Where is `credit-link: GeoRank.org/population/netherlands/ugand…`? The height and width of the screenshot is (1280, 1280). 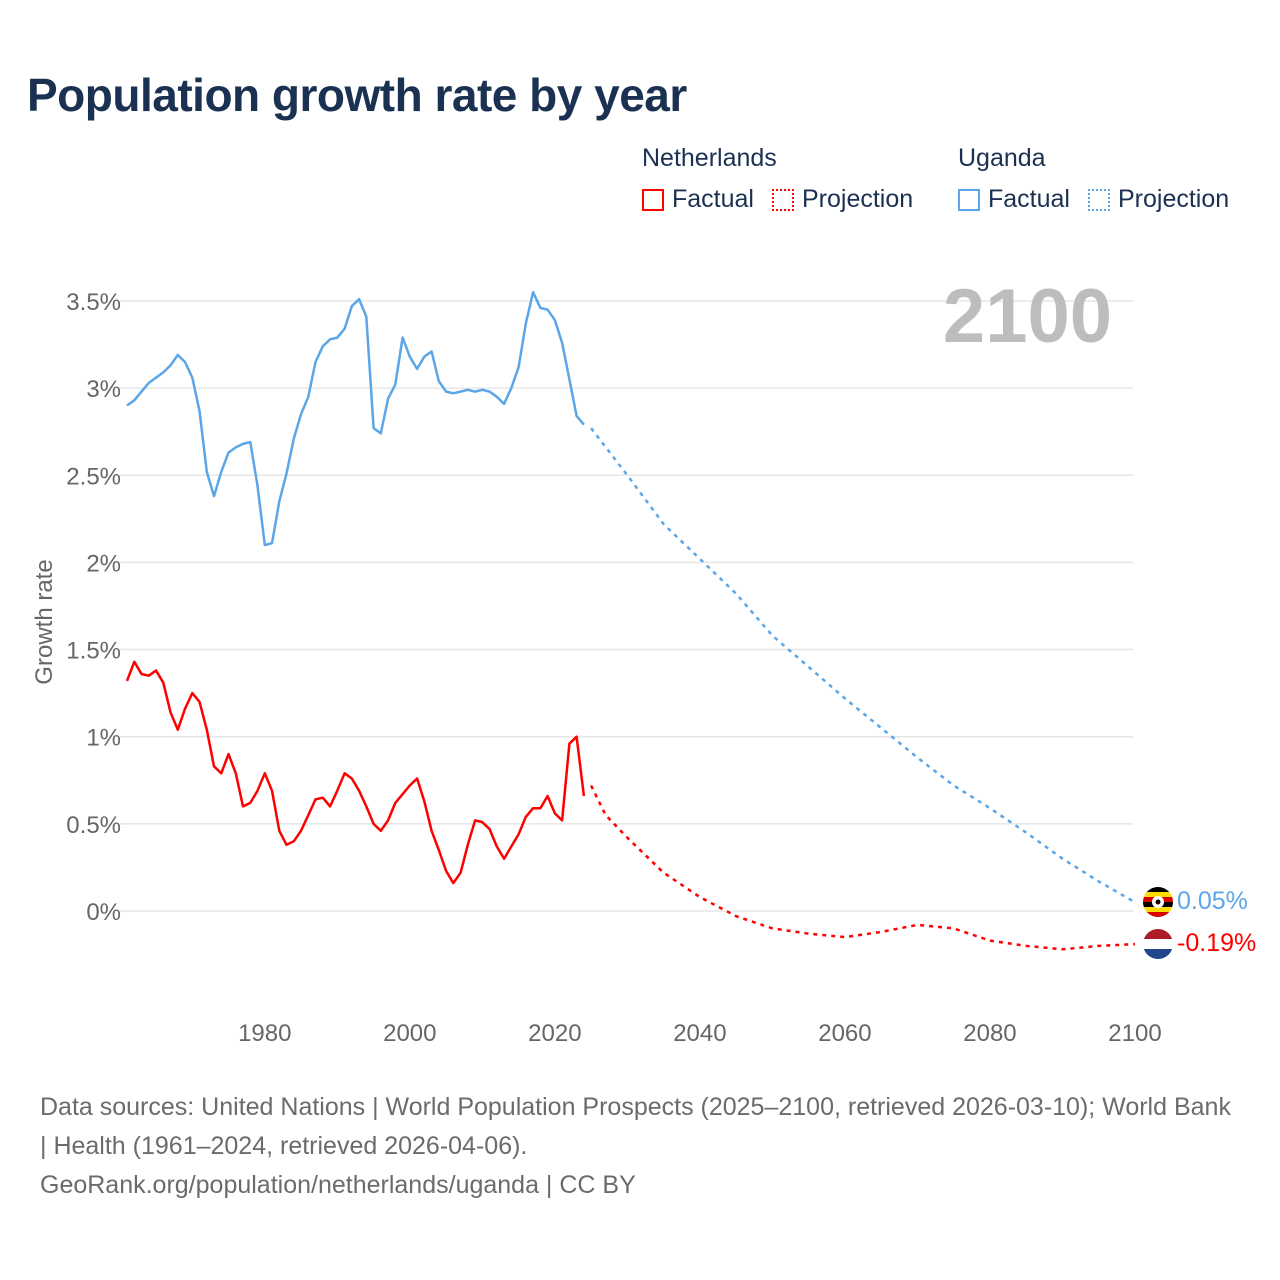 credit-link: GeoRank.org/population/netherlands/ugand… is located at coordinates (338, 1185).